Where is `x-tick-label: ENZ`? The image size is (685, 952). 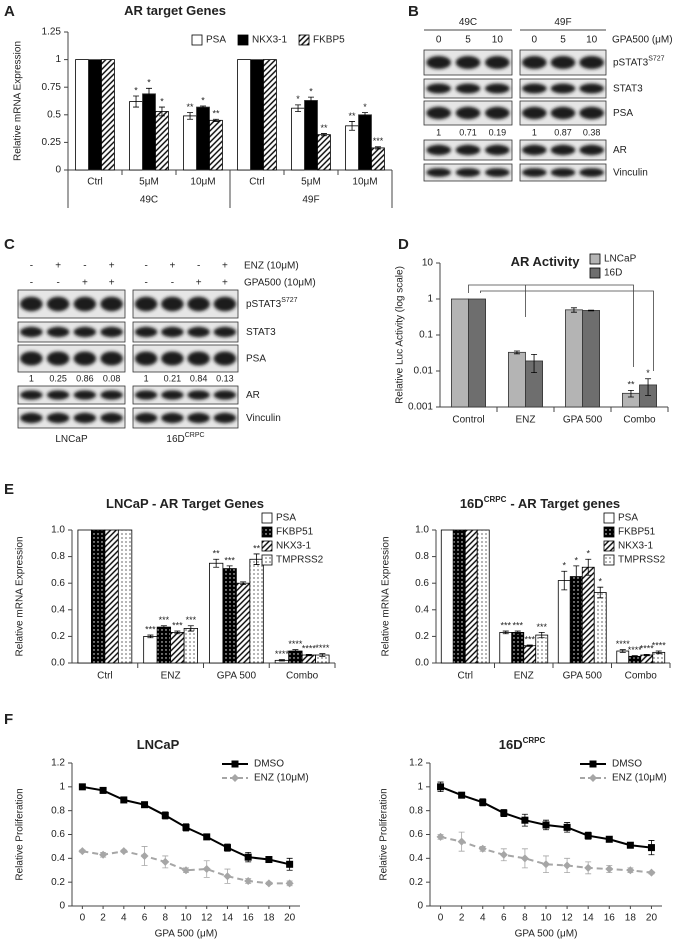 x-tick-label: ENZ is located at coordinates (526, 420).